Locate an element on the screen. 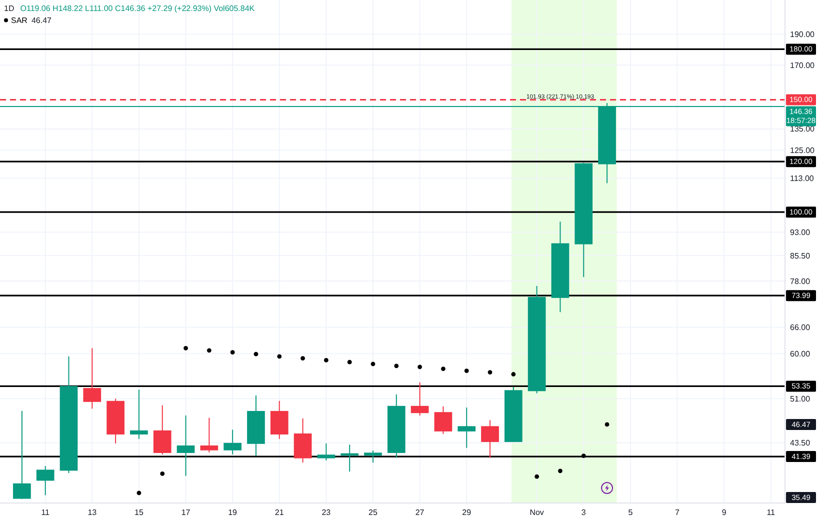  legend-label: SAR is located at coordinates (19, 20).